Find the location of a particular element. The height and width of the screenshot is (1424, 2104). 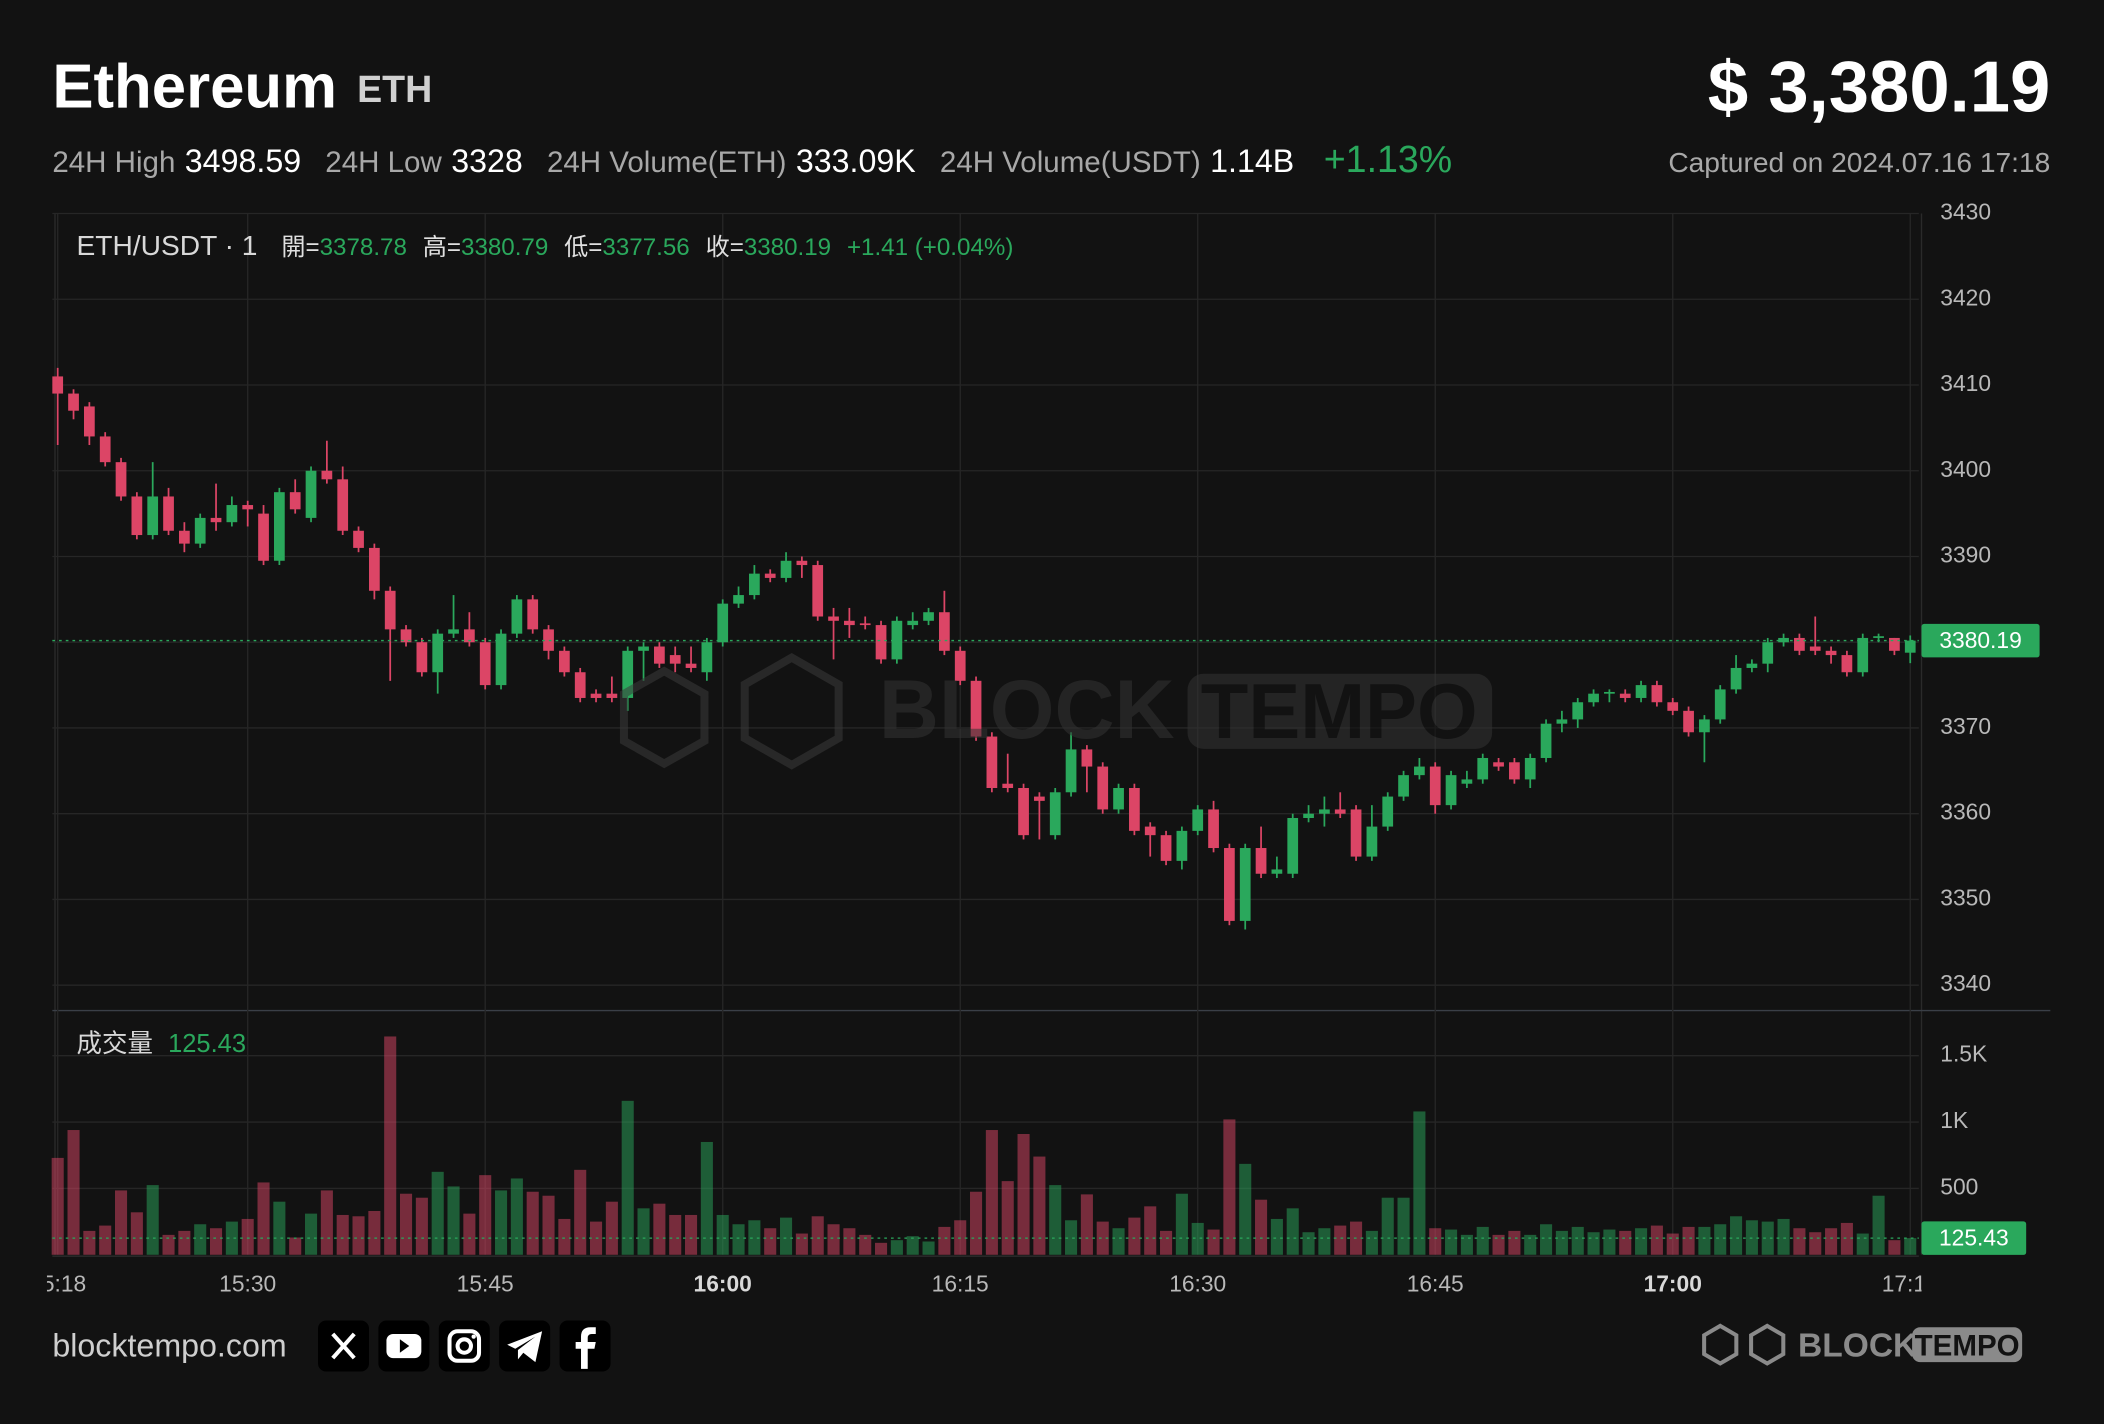

volume-legend: 成交量 125.43 is located at coordinates (161, 1044).